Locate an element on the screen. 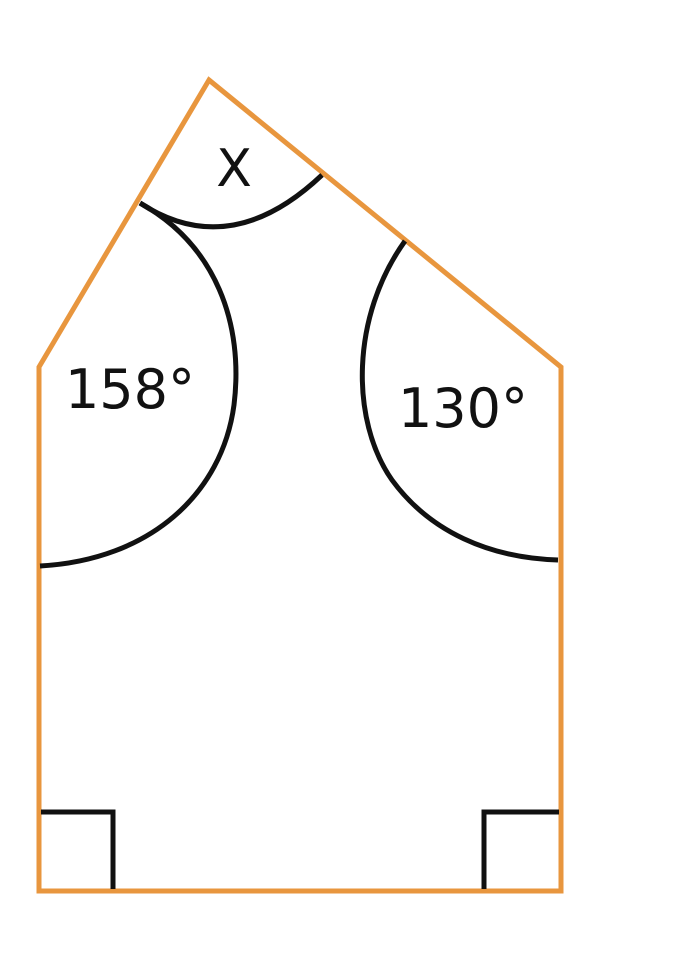 The height and width of the screenshot is (955, 673). angle-arc-upper-right is located at coordinates (459, 401).